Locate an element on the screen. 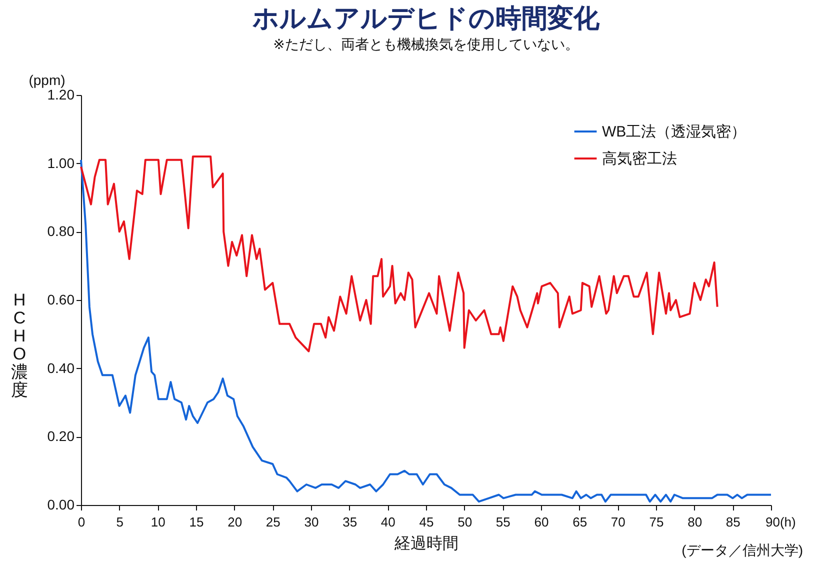  y-tick-label: 1.00 is located at coordinates (61, 162).